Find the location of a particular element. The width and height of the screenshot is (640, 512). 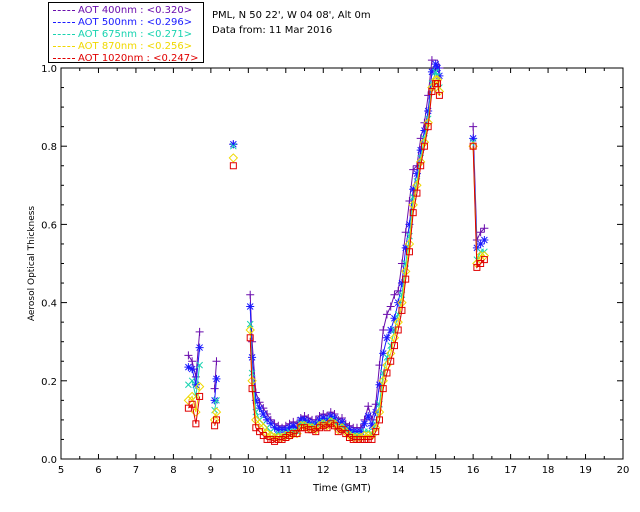

legend-label-500nm: AOT 500nm : <0.296> is located at coordinates (135, 22).